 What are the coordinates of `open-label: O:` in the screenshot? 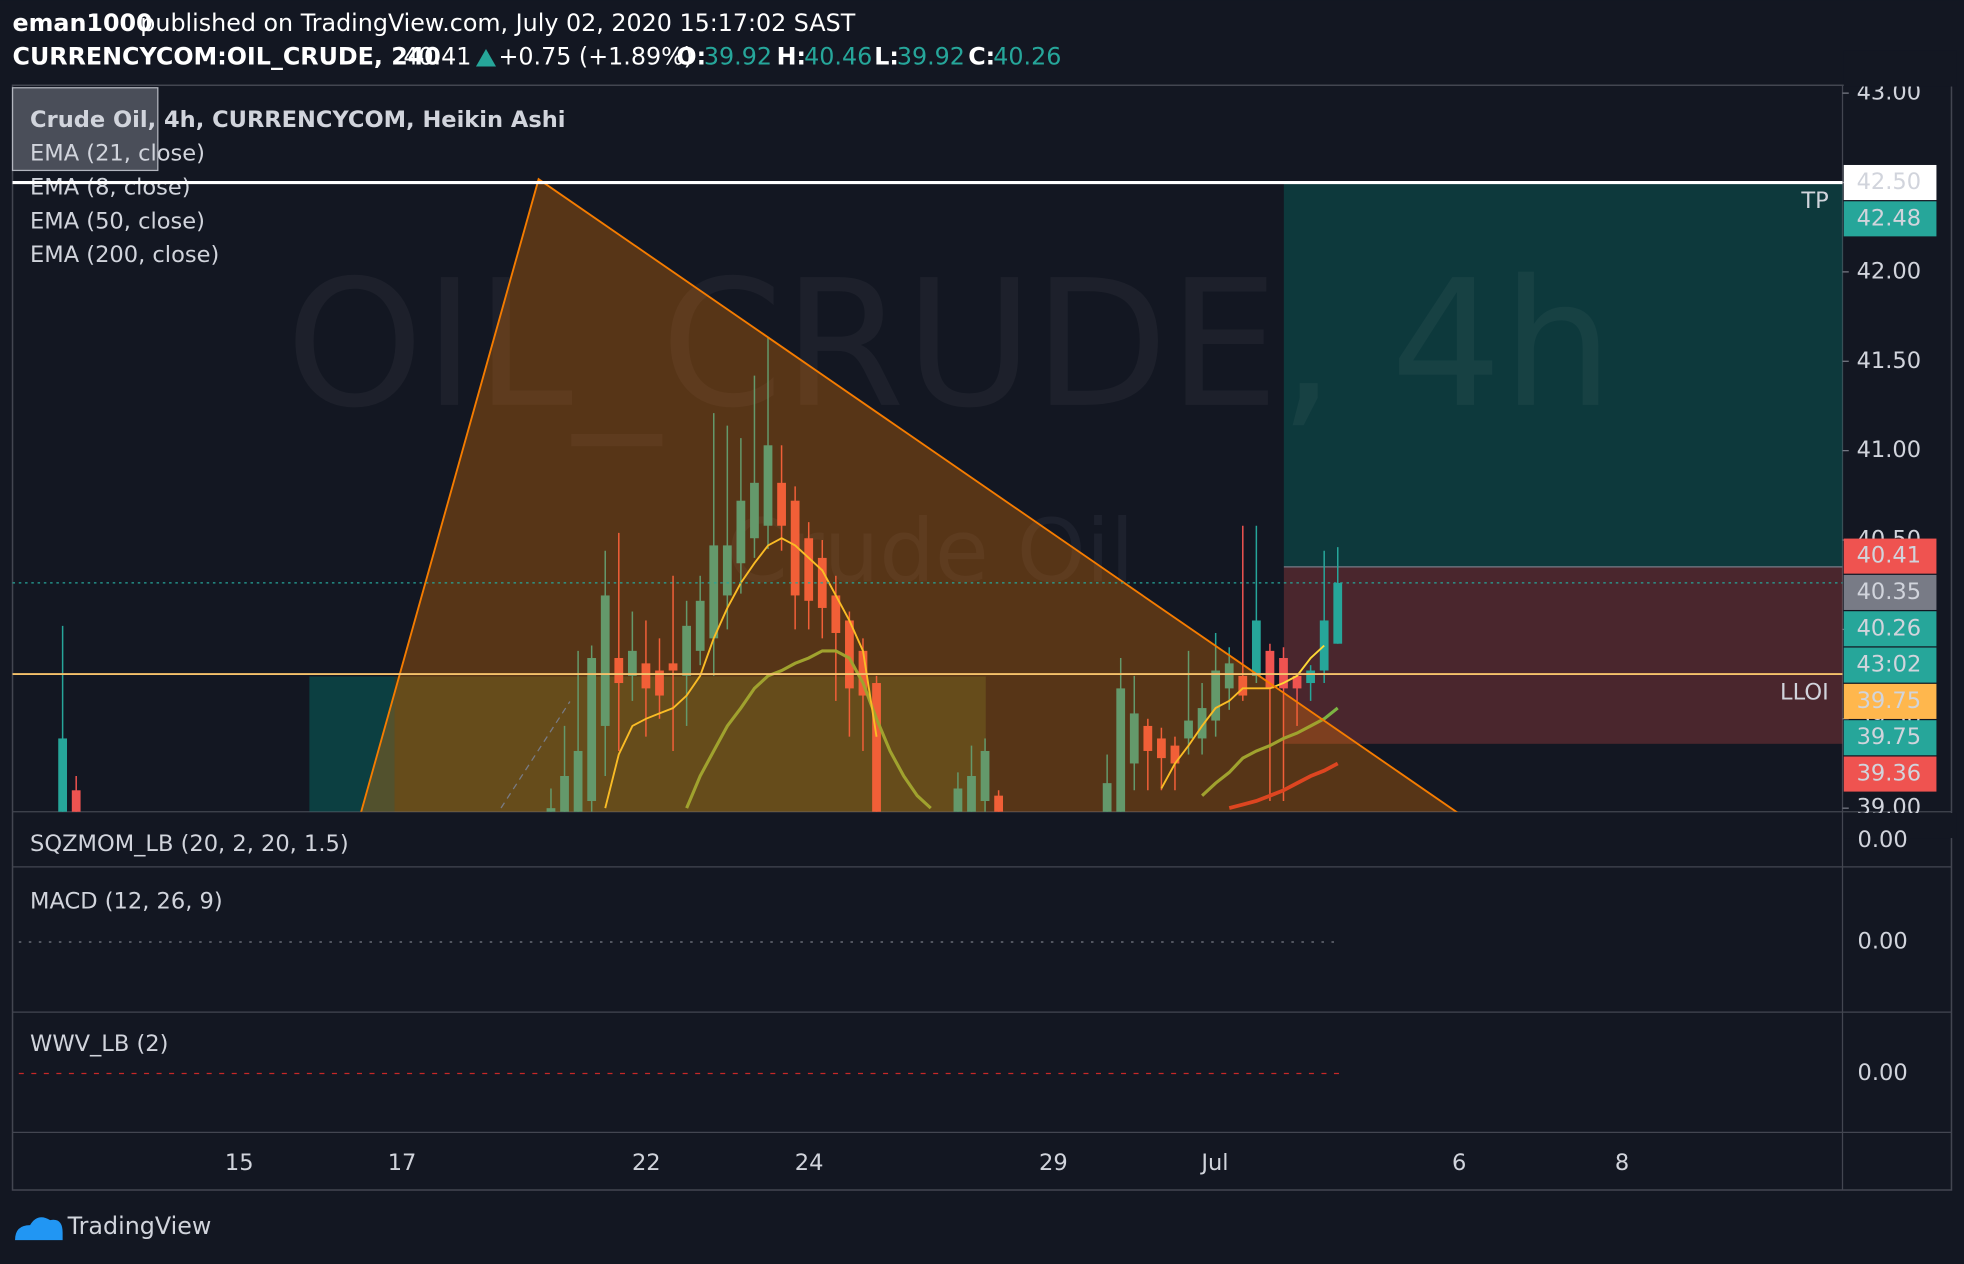 It's located at (691, 56).